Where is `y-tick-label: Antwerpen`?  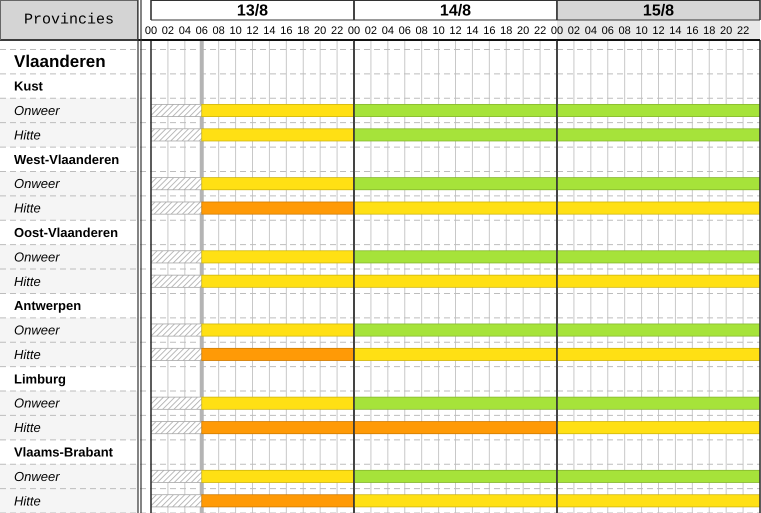 y-tick-label: Antwerpen is located at coordinates (48, 306).